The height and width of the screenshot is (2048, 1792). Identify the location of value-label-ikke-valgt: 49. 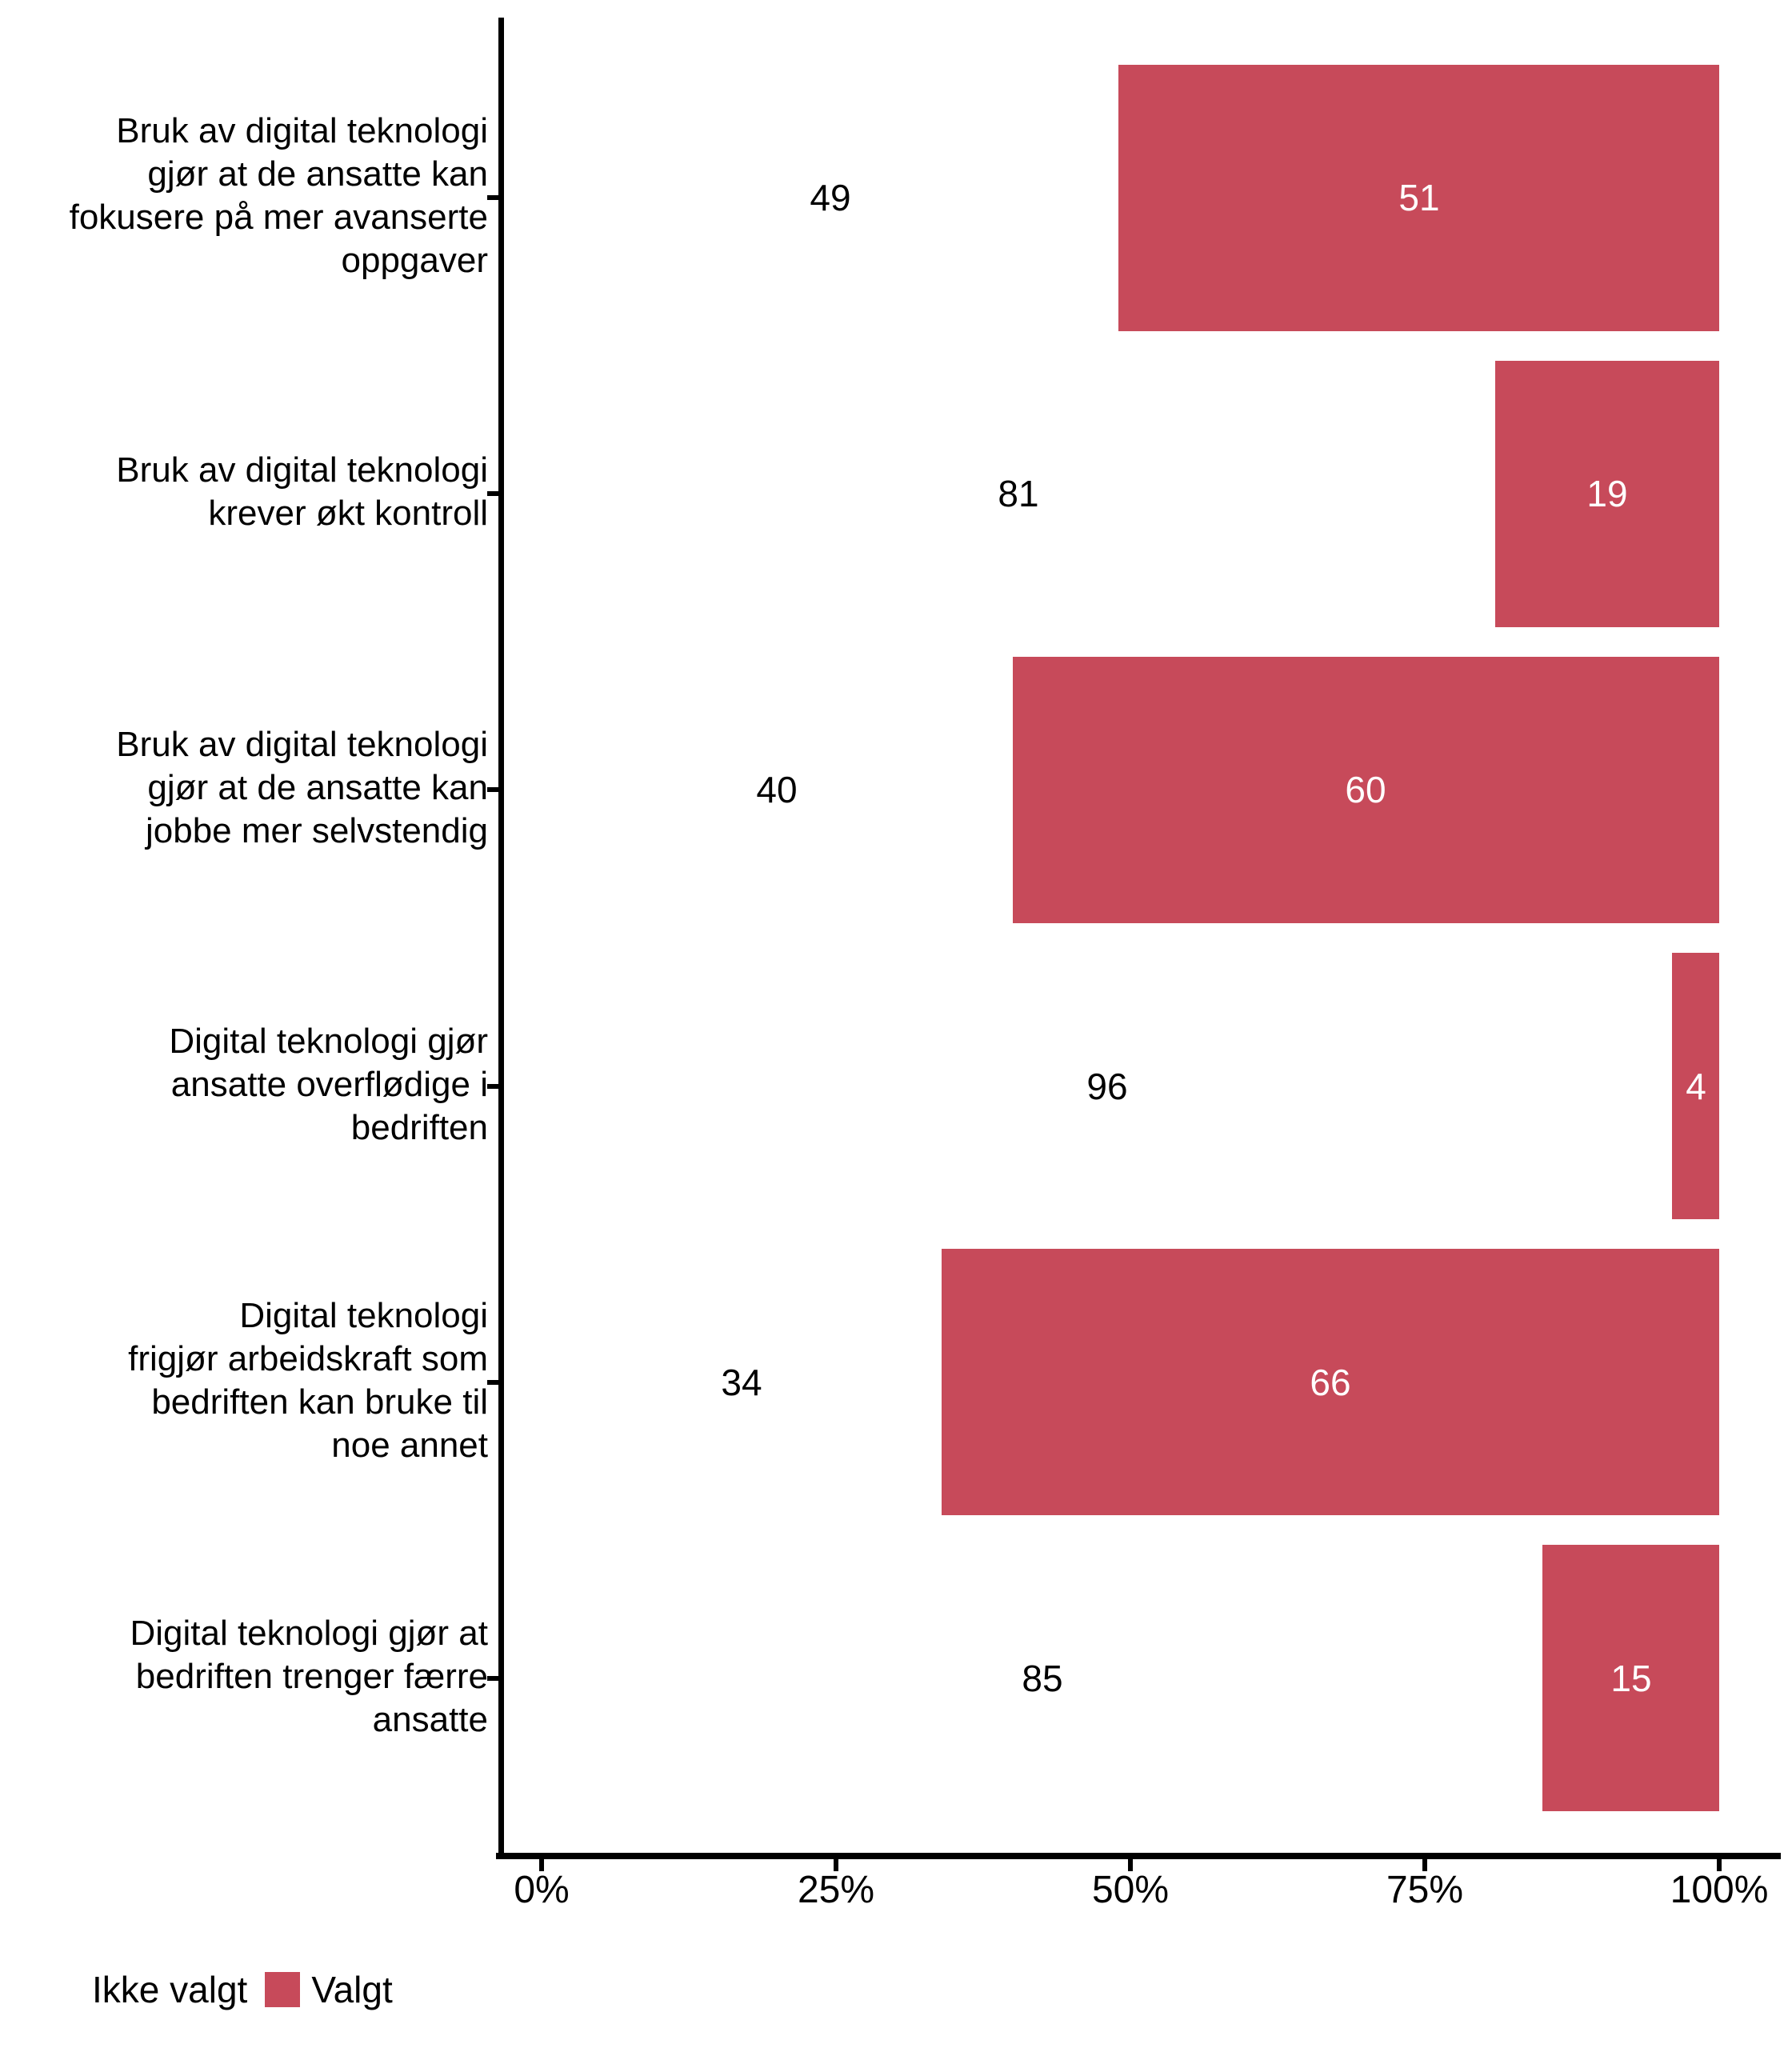
(830, 197).